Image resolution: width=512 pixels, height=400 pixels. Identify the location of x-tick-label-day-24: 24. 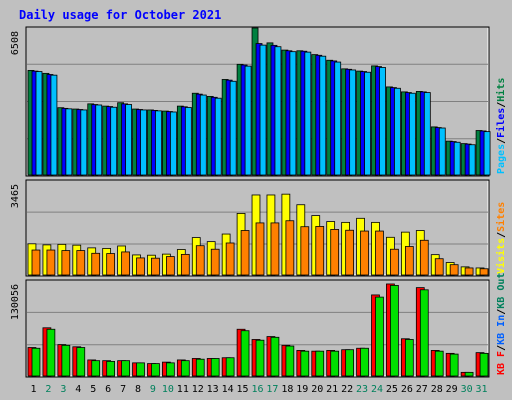
(377, 389).